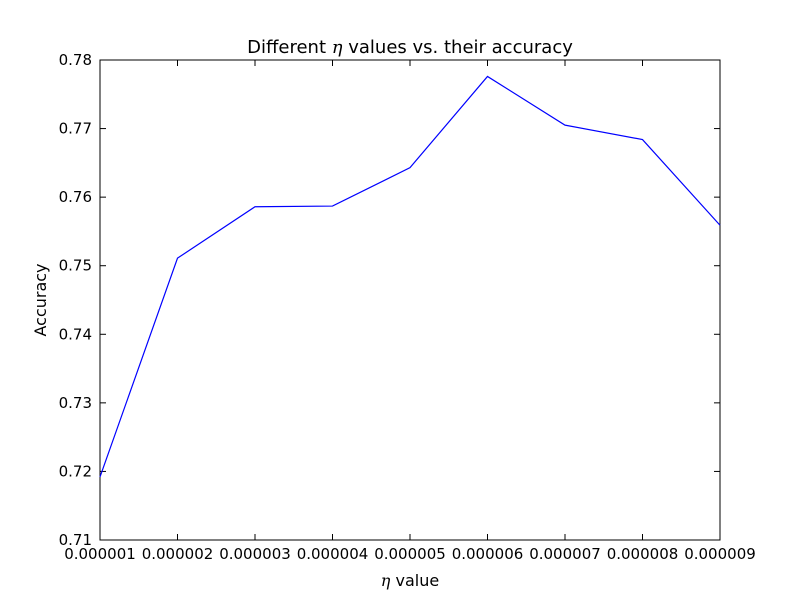 The height and width of the screenshot is (600, 800). Describe the element at coordinates (178, 554) in the screenshot. I see `x-tick-label: 0.000002` at that location.